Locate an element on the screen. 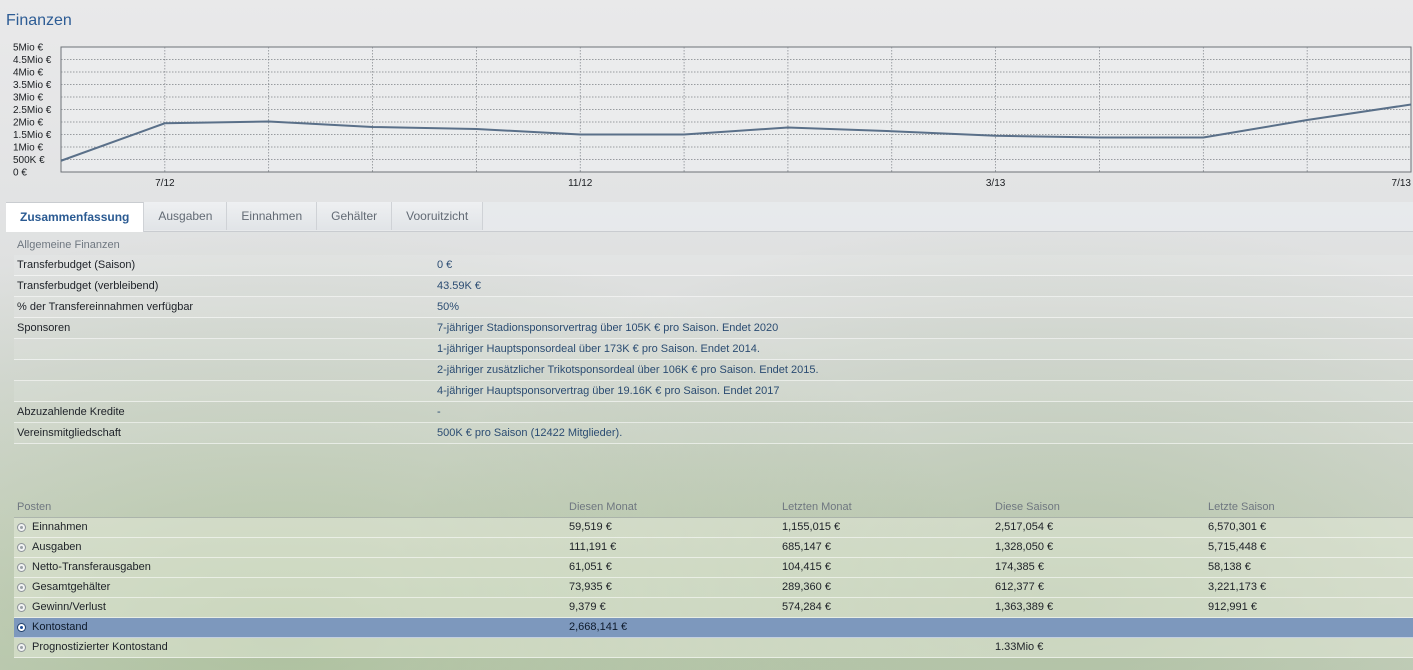 The width and height of the screenshot is (1413, 670). table-cell: 574,284 € is located at coordinates (806, 607).